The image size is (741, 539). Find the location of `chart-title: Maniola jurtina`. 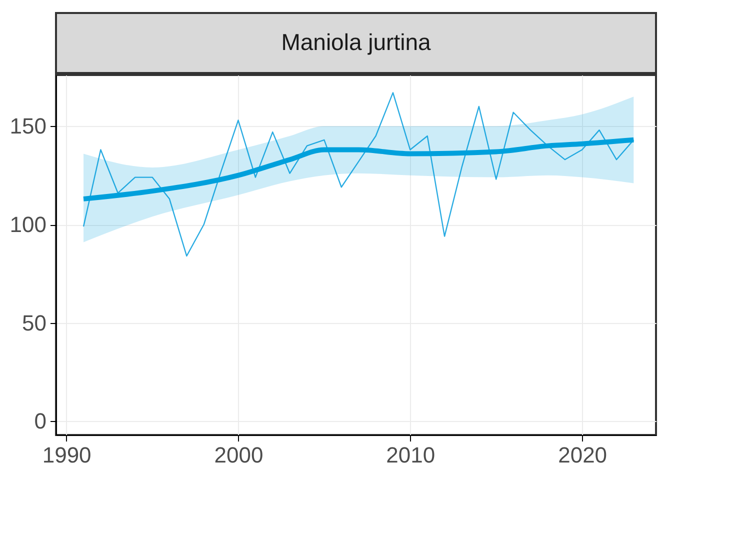

chart-title: Maniola jurtina is located at coordinates (356, 42).